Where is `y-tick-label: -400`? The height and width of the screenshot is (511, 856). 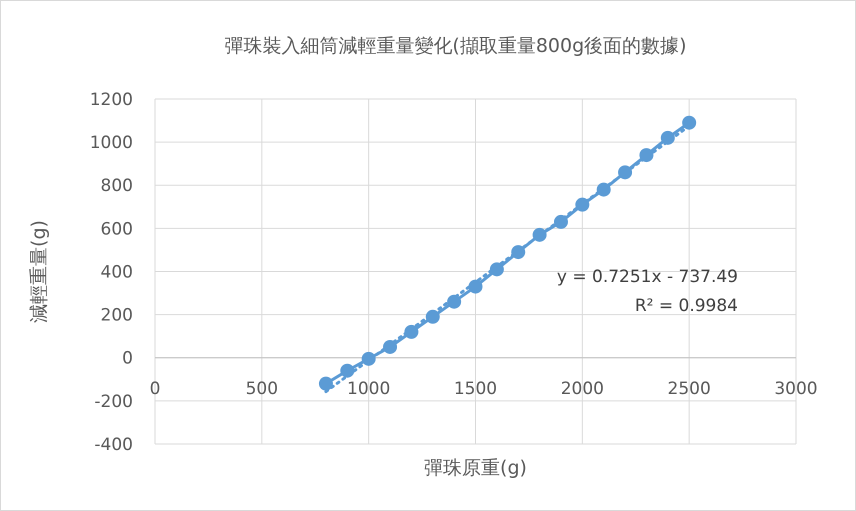
y-tick-label: -400 is located at coordinates (113, 444).